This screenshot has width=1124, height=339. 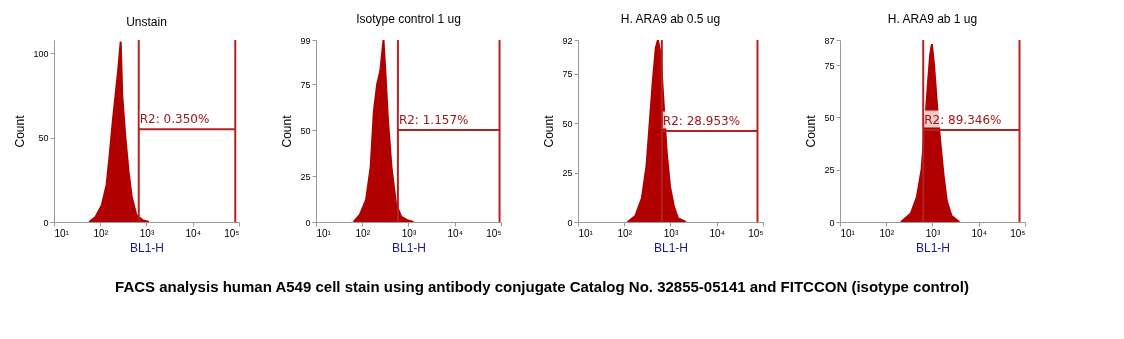 What do you see at coordinates (670, 19) in the screenshot?
I see `chart-title: H. ARA9 ab 0.5 ug` at bounding box center [670, 19].